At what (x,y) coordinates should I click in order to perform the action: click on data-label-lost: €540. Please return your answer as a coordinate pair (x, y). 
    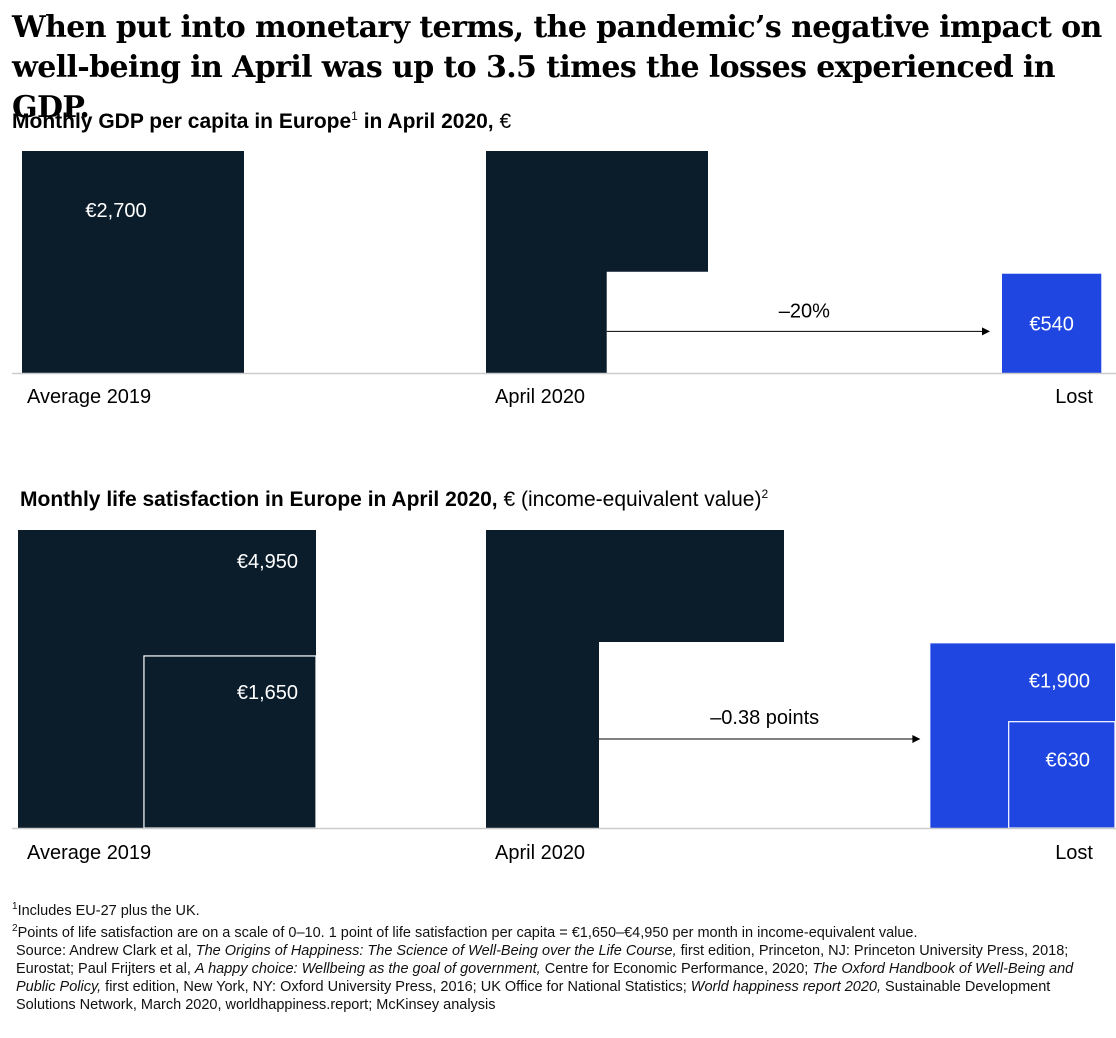
    Looking at the image, I should click on (1051, 324).